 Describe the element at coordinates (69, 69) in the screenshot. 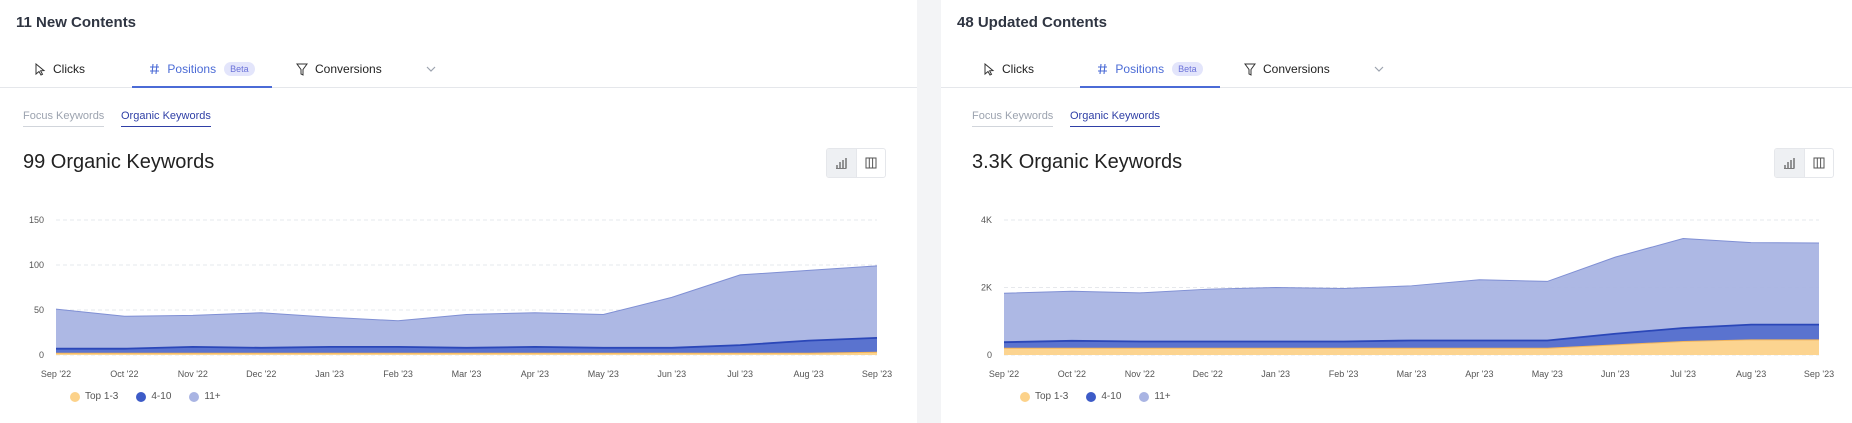

I see `tab-label: Clicks` at that location.